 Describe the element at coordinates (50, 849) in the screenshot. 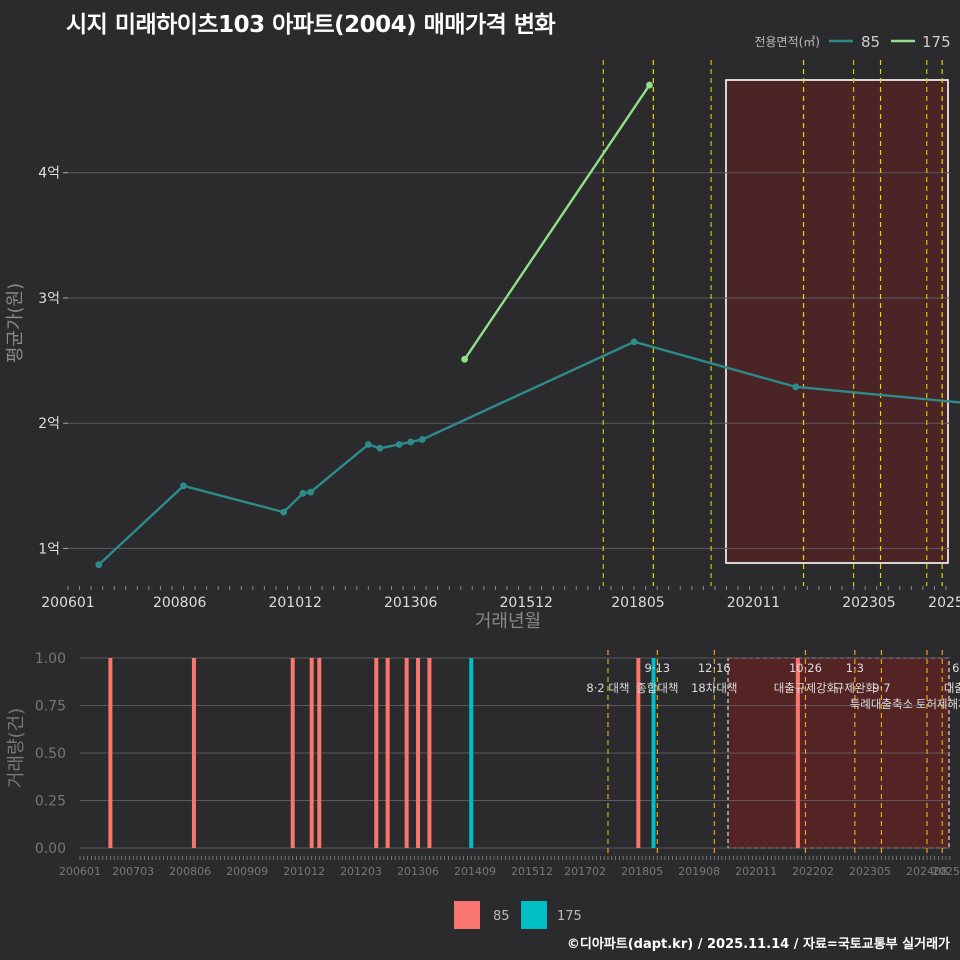

I see `y-tick-label: 0.00` at that location.